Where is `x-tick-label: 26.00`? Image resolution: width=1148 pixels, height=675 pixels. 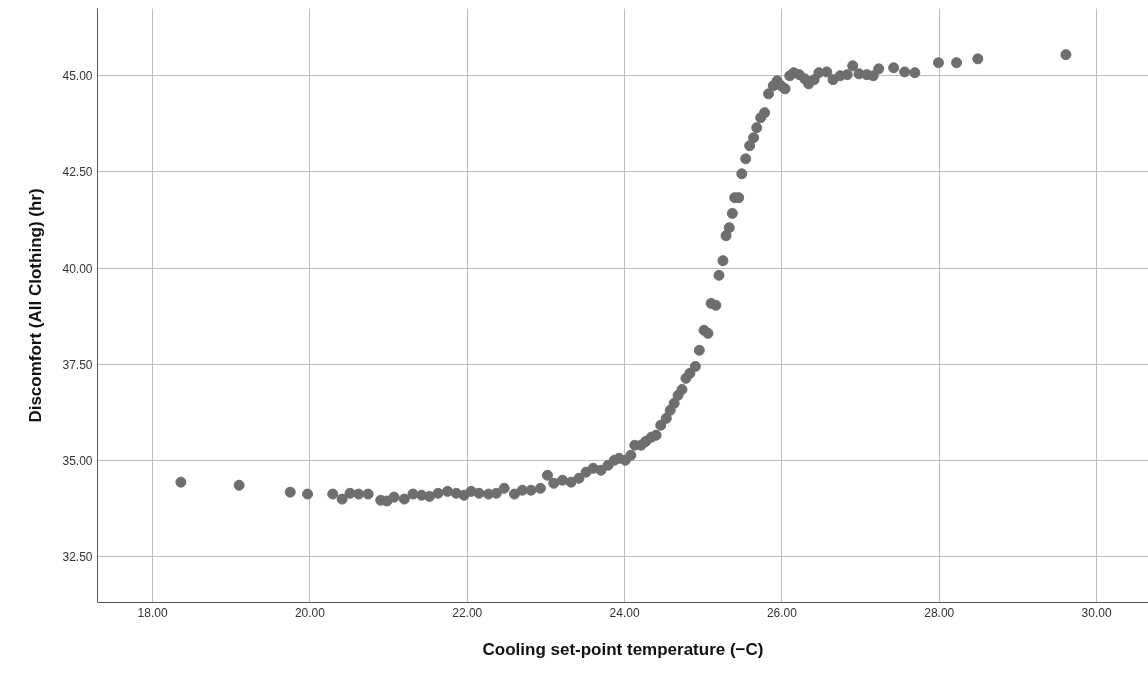 x-tick-label: 26.00 is located at coordinates (782, 612).